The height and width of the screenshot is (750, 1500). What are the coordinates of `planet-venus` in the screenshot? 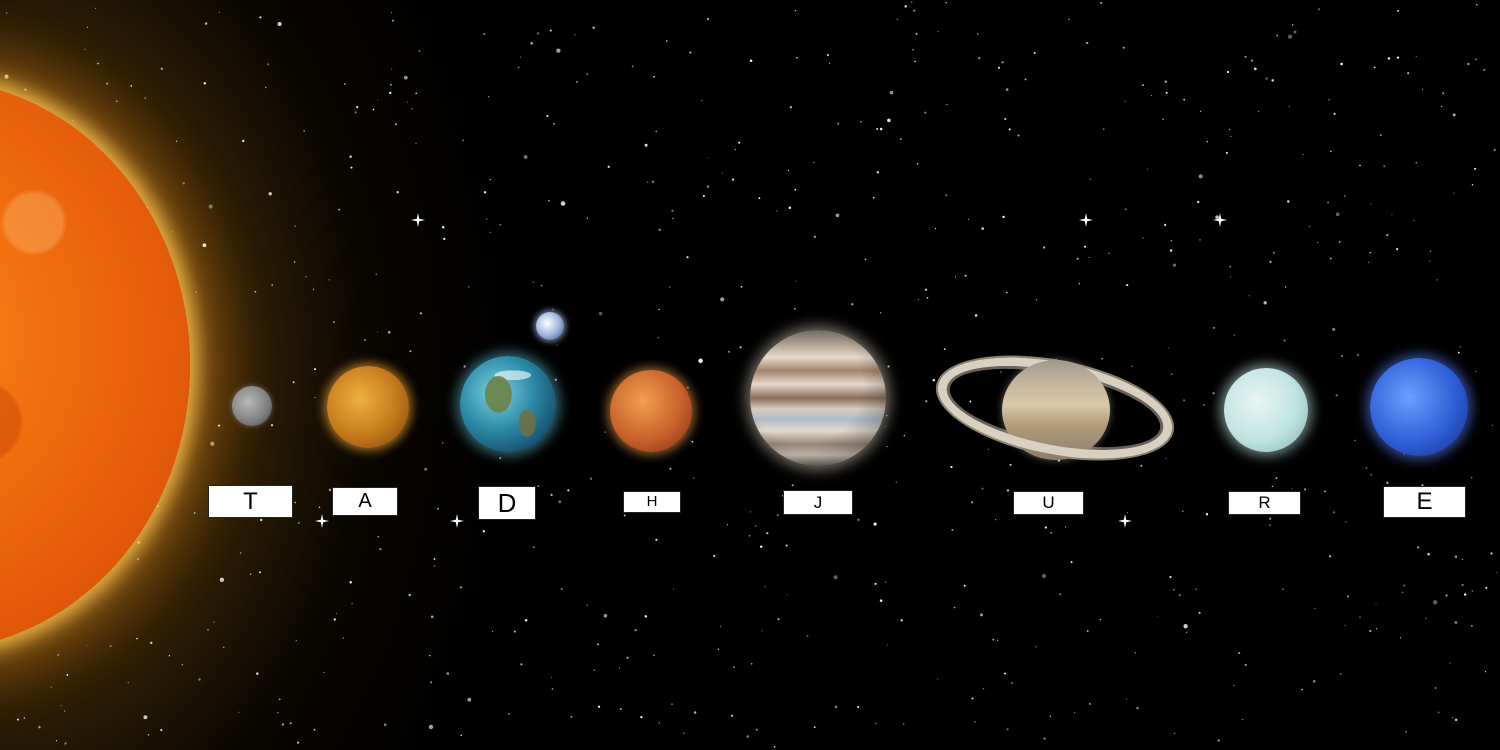 It's located at (368, 407).